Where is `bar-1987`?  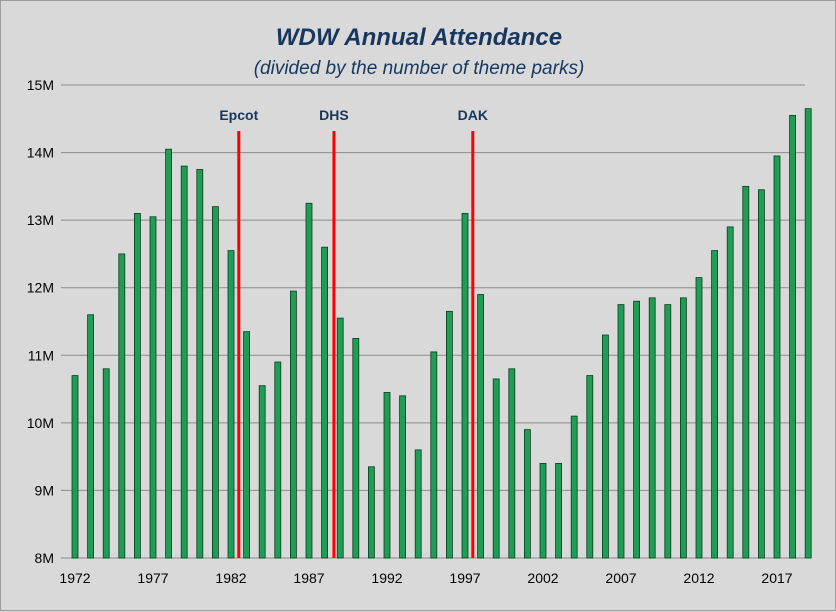
bar-1987 is located at coordinates (309, 380).